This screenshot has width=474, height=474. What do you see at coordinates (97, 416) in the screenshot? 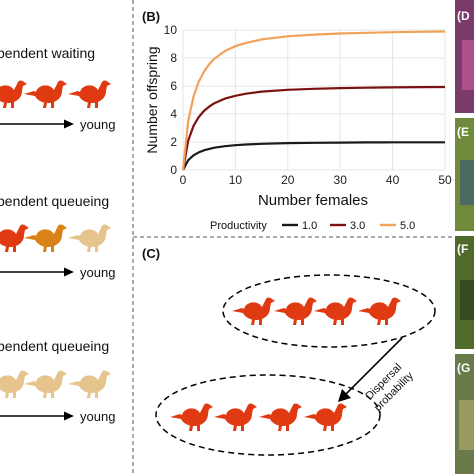
I see `young-label-3: young` at bounding box center [97, 416].